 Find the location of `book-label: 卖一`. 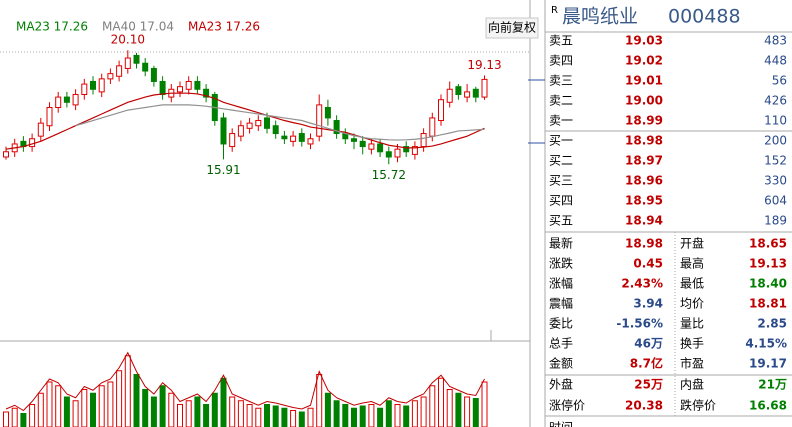

book-label: 卖一 is located at coordinates (561, 121).